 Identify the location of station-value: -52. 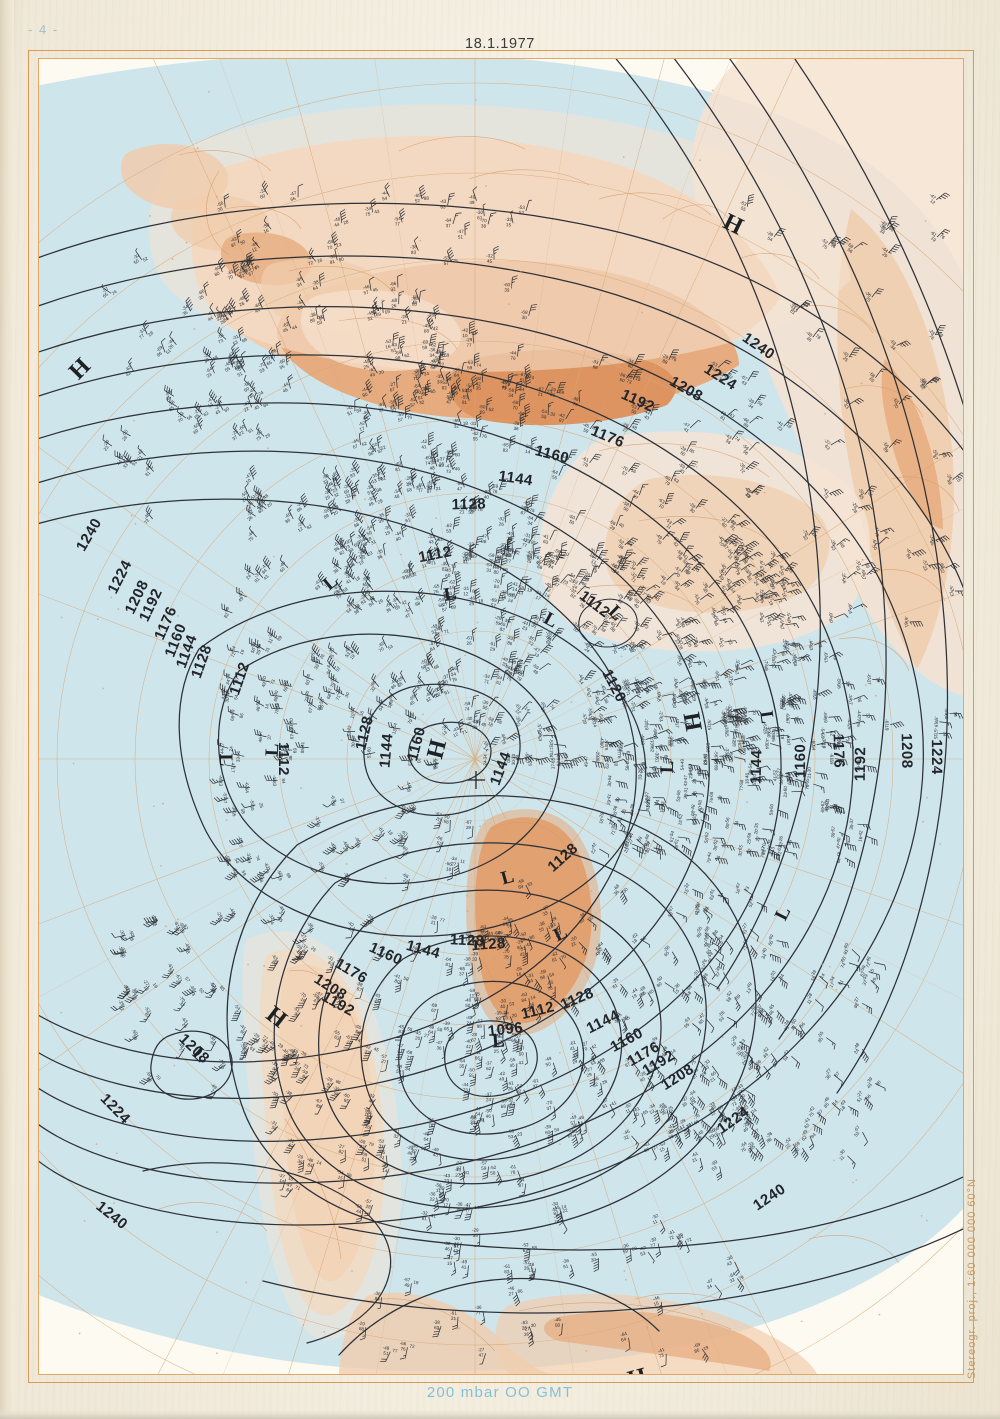
(444, 382).